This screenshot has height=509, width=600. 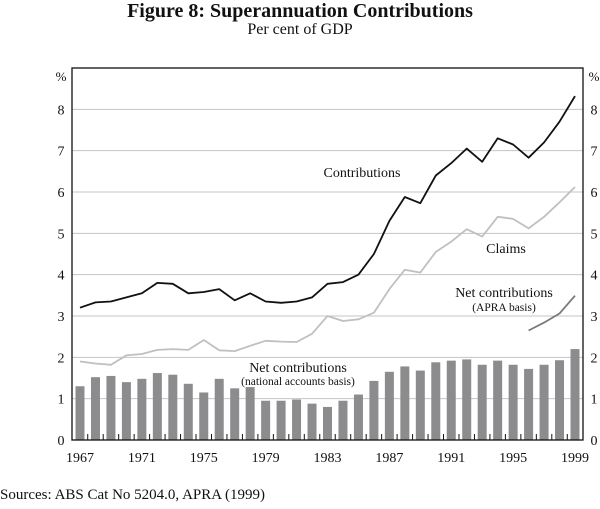 I want to click on x-tick-label: 1995, so click(x=513, y=458).